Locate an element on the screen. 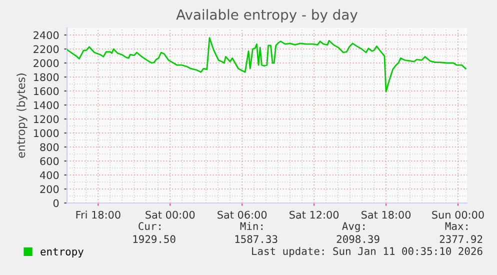 The height and width of the screenshot is (275, 497). y-tick-label: 0 is located at coordinates (56, 203).